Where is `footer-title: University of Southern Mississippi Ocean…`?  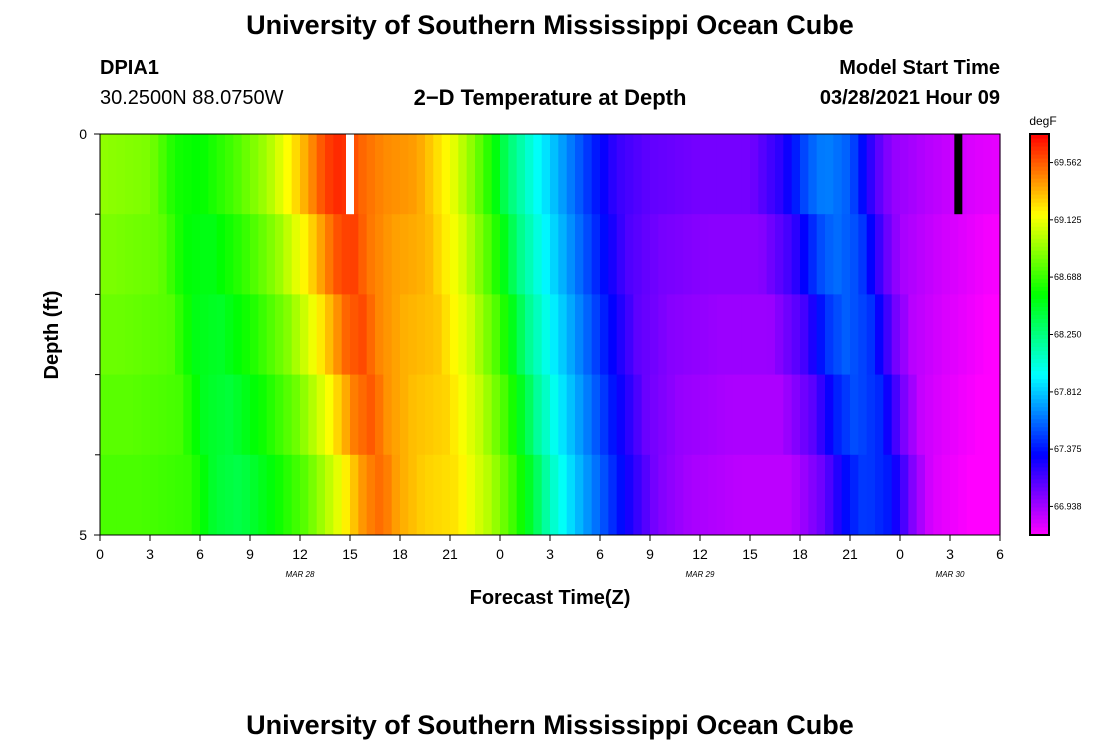
footer-title: University of Southern Mississippi Ocean… is located at coordinates (550, 725).